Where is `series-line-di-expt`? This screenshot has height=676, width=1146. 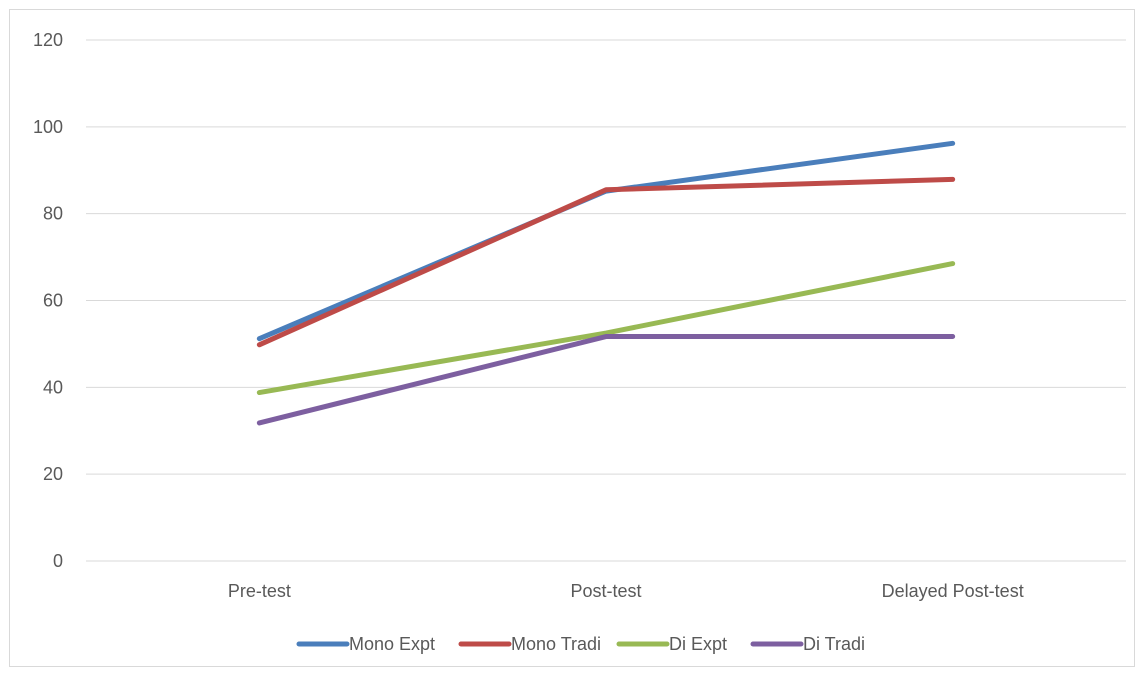
series-line-di-expt is located at coordinates (606, 328).